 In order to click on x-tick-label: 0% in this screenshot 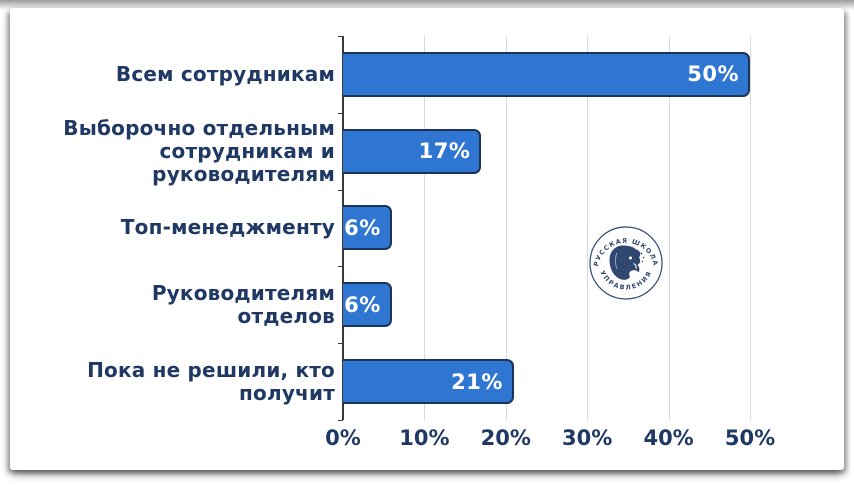, I will do `click(343, 438)`.